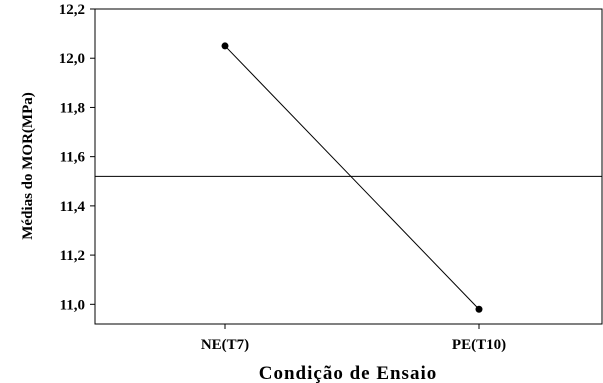 The image size is (603, 383). What do you see at coordinates (348, 373) in the screenshot?
I see `x-axis-title: Condição de Ensaio` at bounding box center [348, 373].